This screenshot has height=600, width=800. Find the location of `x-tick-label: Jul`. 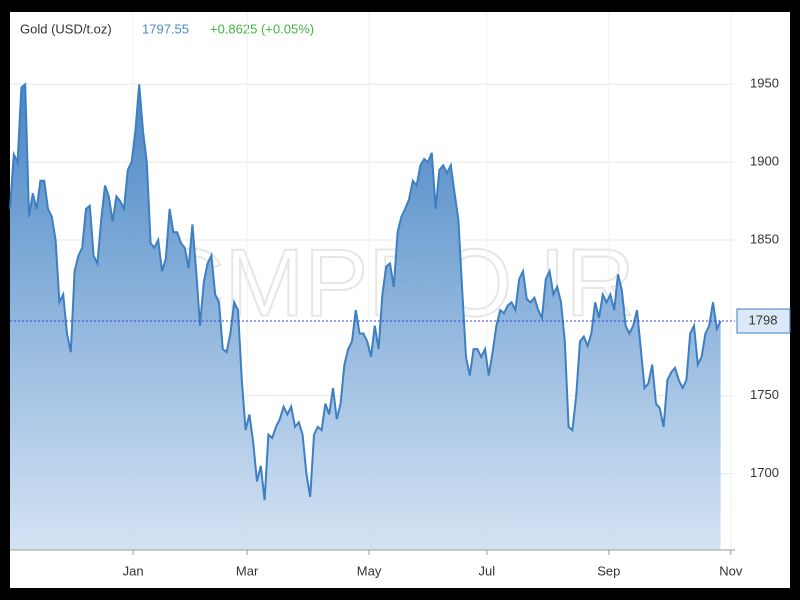

x-tick-label: Jul is located at coordinates (487, 570).